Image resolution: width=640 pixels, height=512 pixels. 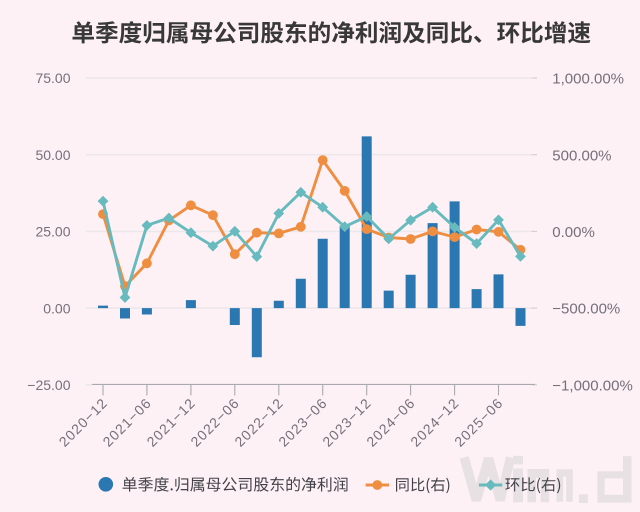 I want to click on svg-text: −500.00%, so click(x=586, y=309).